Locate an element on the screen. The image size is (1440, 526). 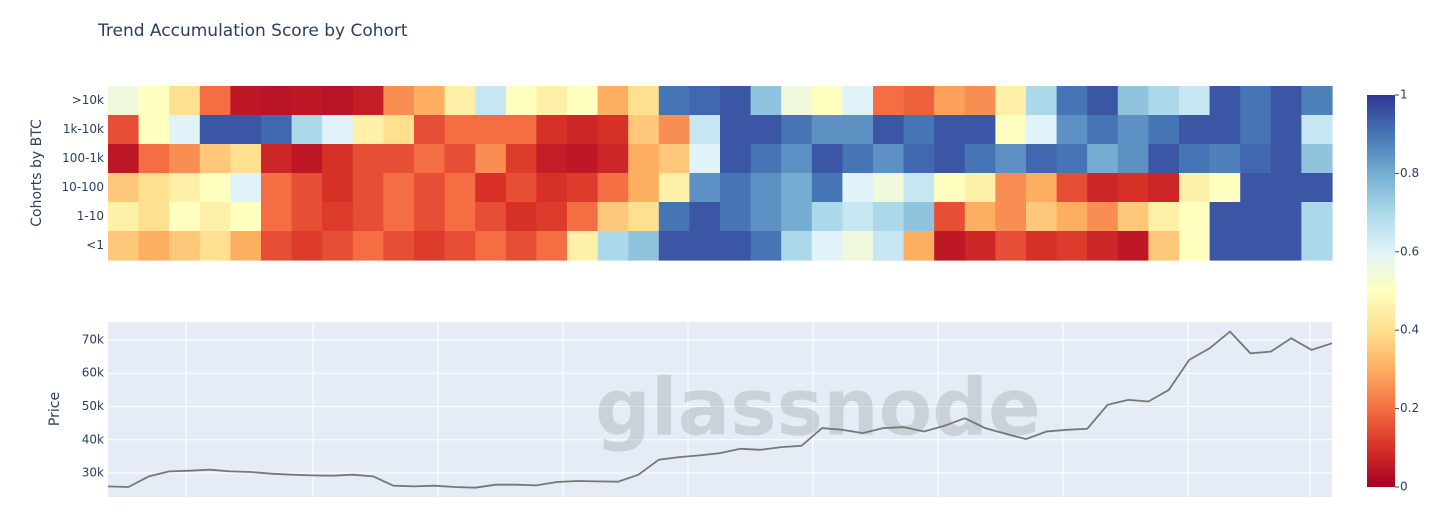
colorbar-tick-label: 0 is located at coordinates (1404, 487).